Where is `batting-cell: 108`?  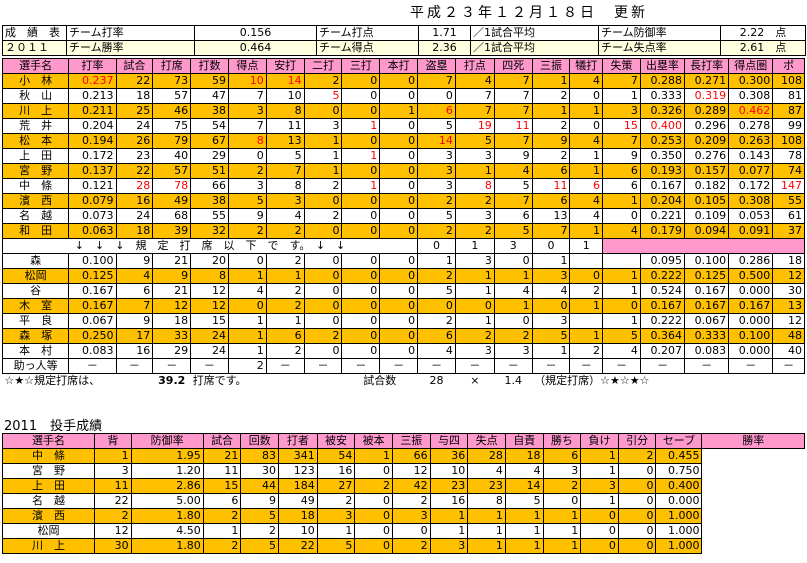 batting-cell: 108 is located at coordinates (788, 141).